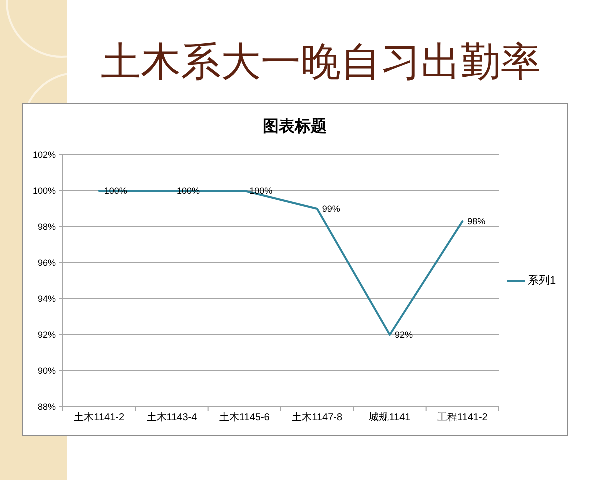  Describe the element at coordinates (295, 127) in the screenshot. I see `subtitle: 图表标题` at that location.